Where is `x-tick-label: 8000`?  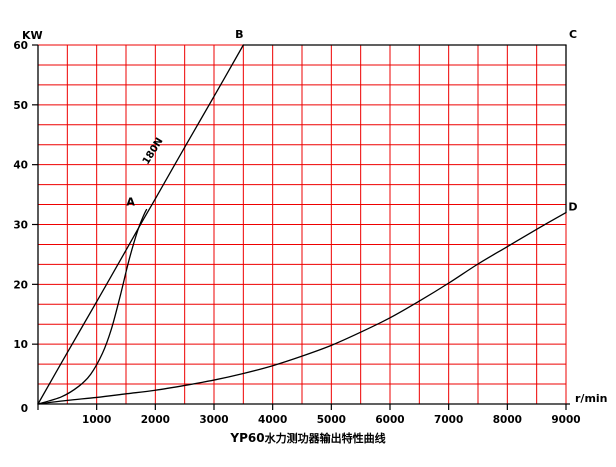
x-tick-label: 8000 is located at coordinates (507, 420).